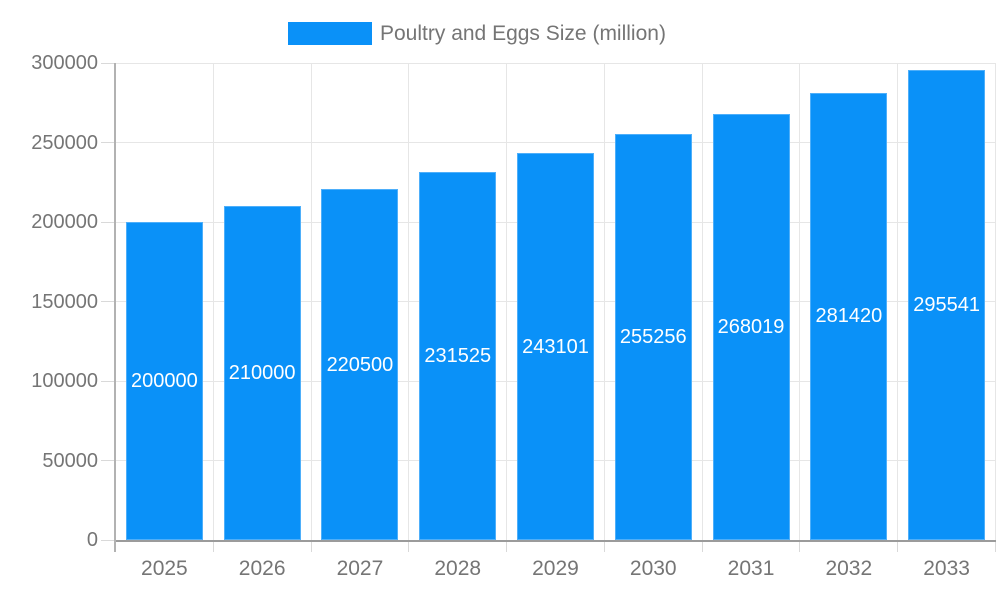 This screenshot has height=600, width=1000. I want to click on y-axis-line, so click(115, 307).